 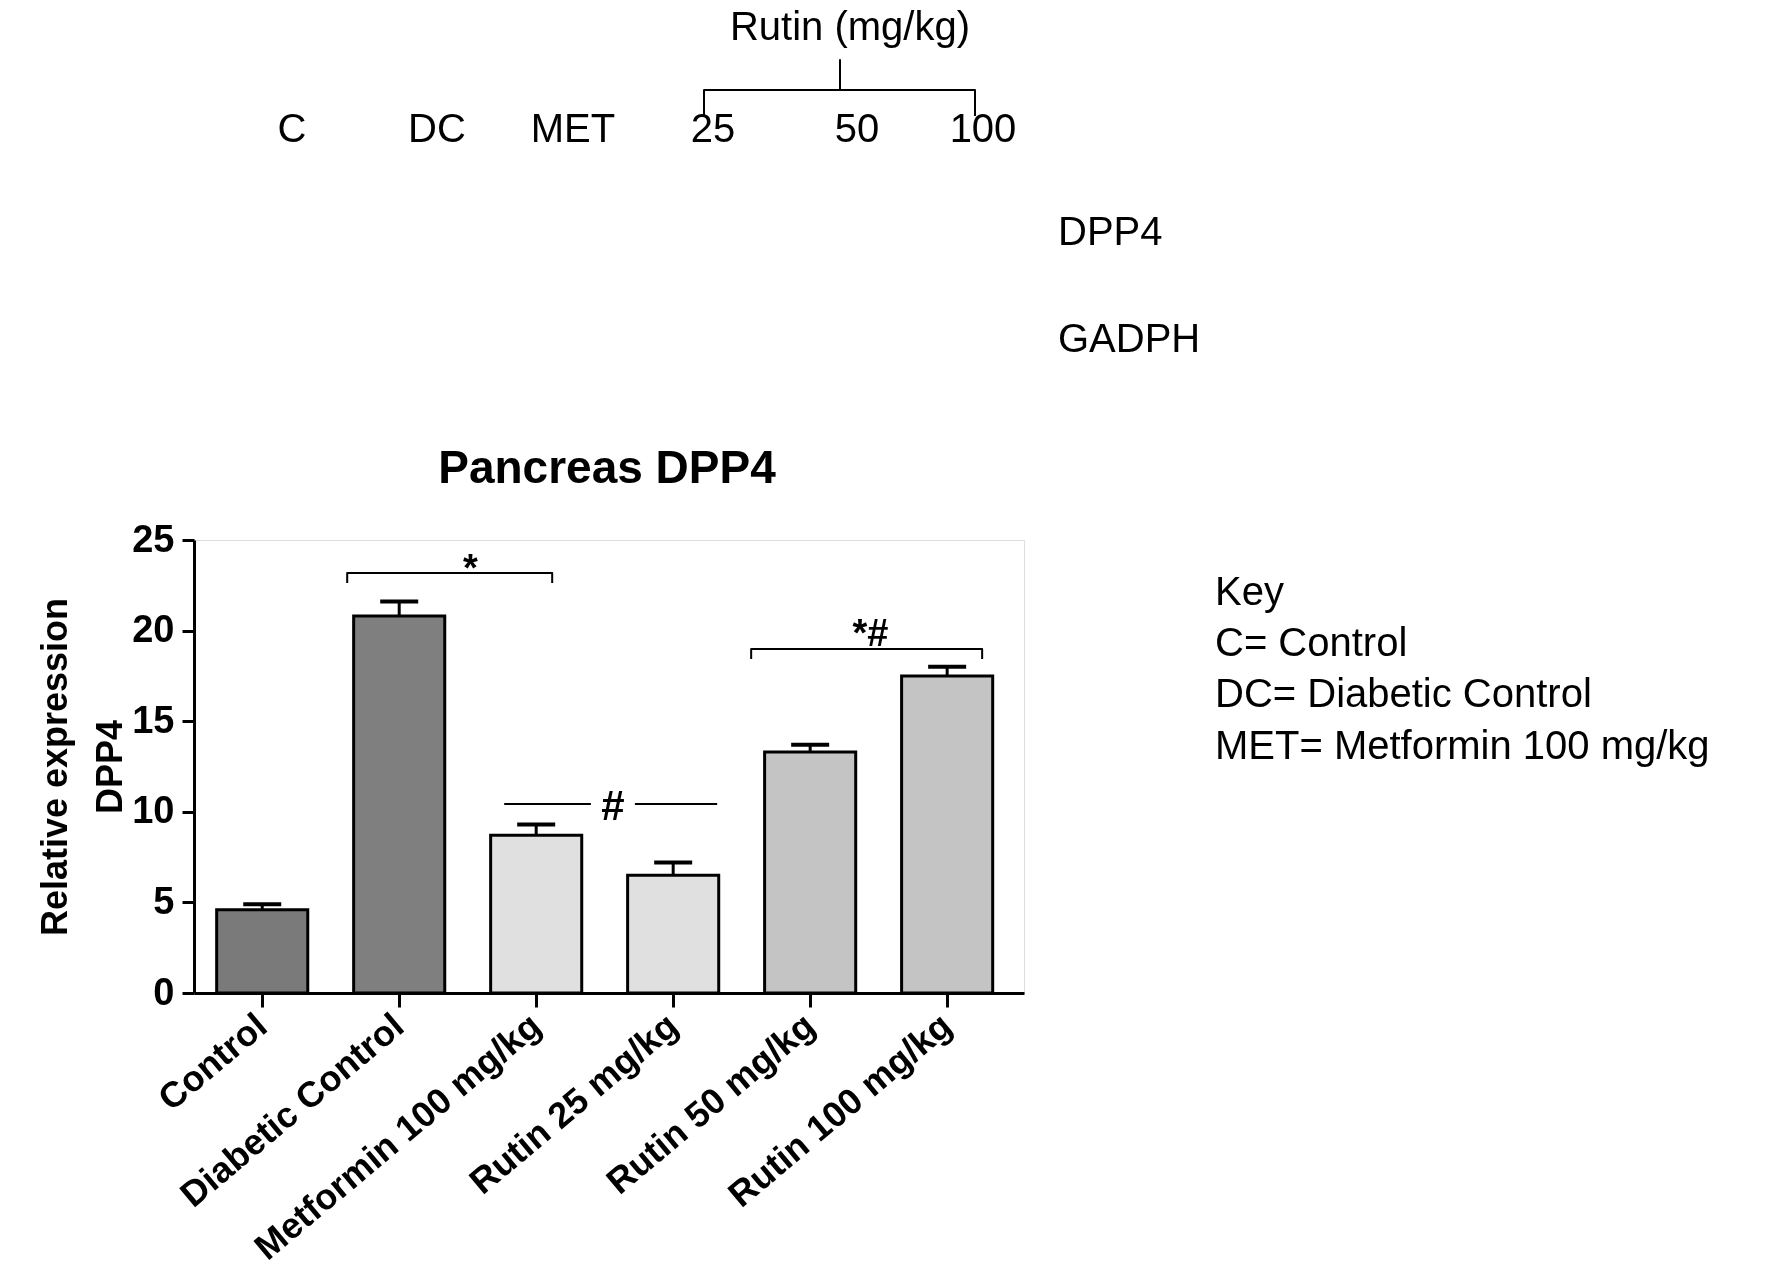 I want to click on text: Key, so click(x=1249, y=591).